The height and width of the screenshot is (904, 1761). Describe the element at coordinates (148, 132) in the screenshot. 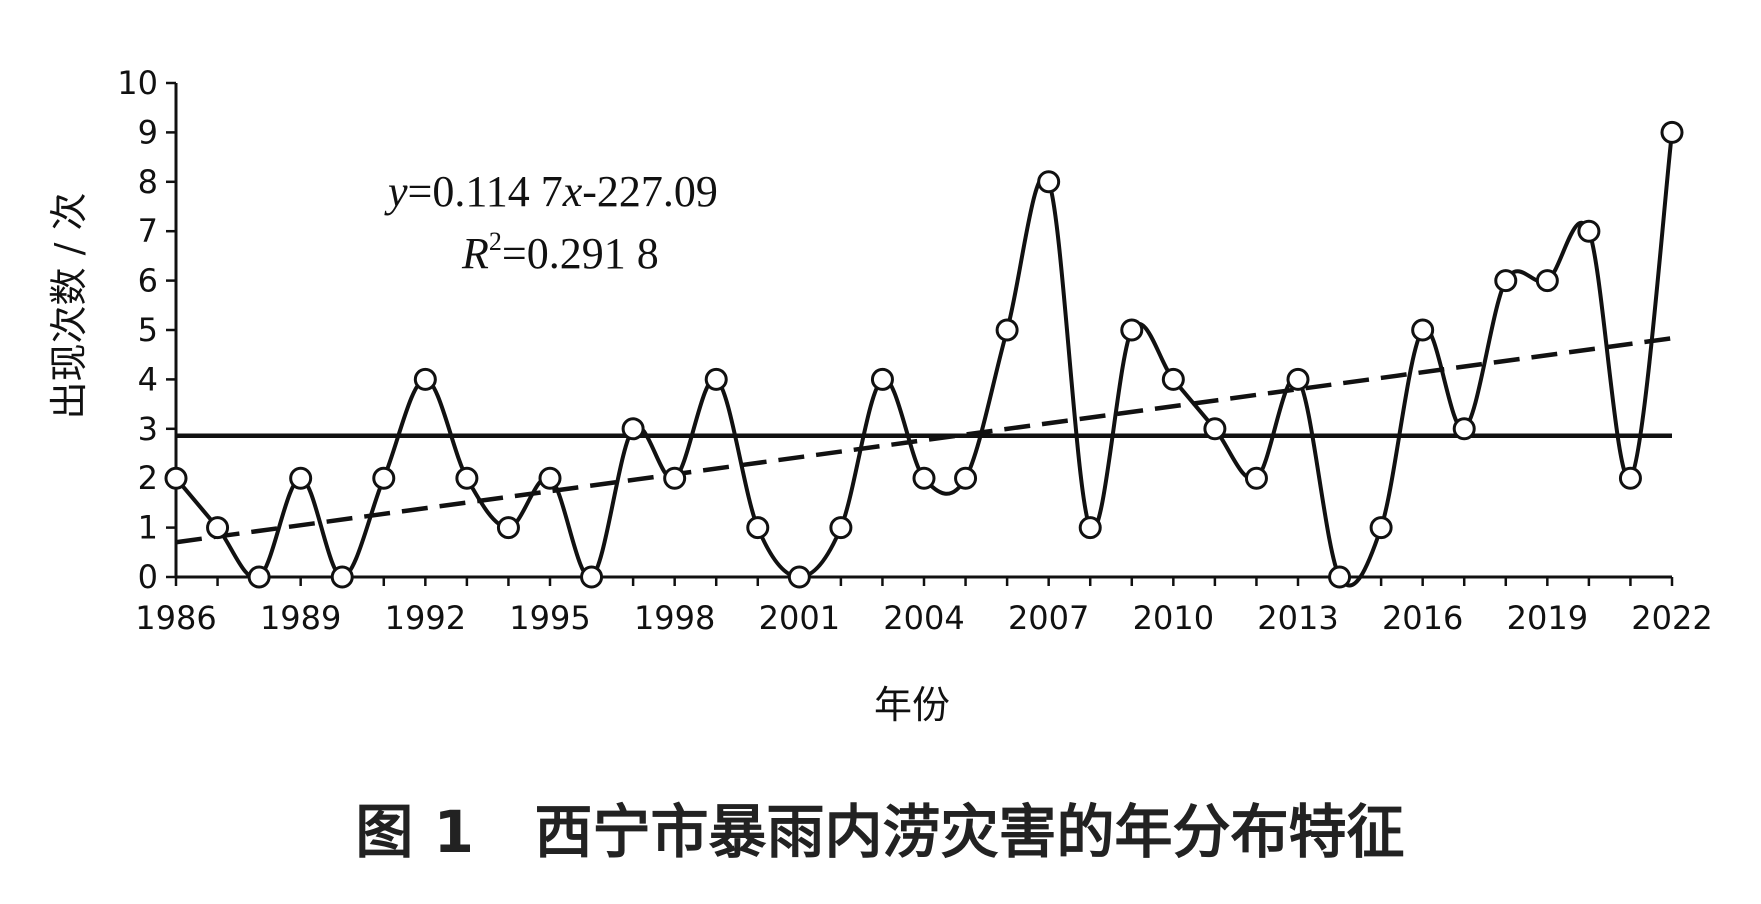

I see `y-tick-label: 9` at that location.